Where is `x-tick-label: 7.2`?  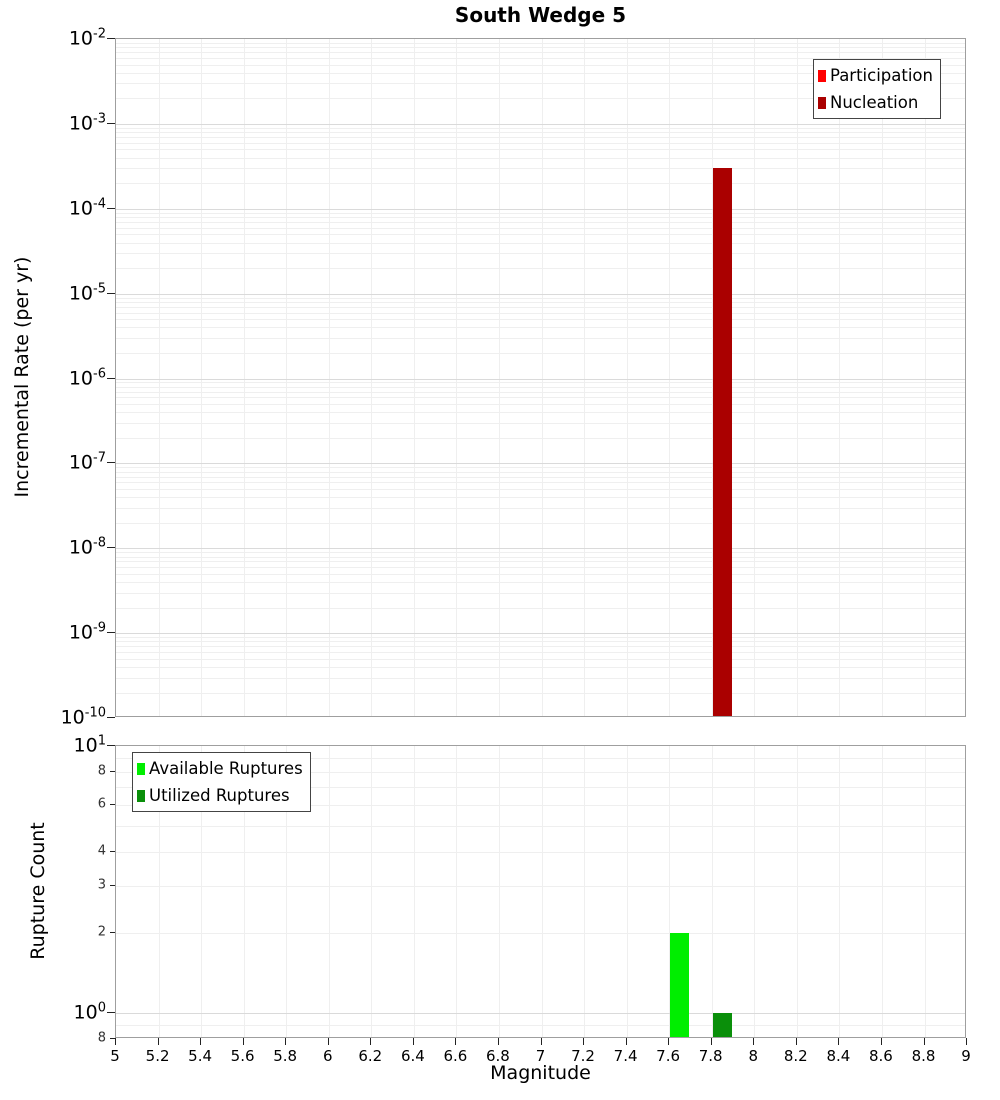 x-tick-label: 7.2 is located at coordinates (583, 1056).